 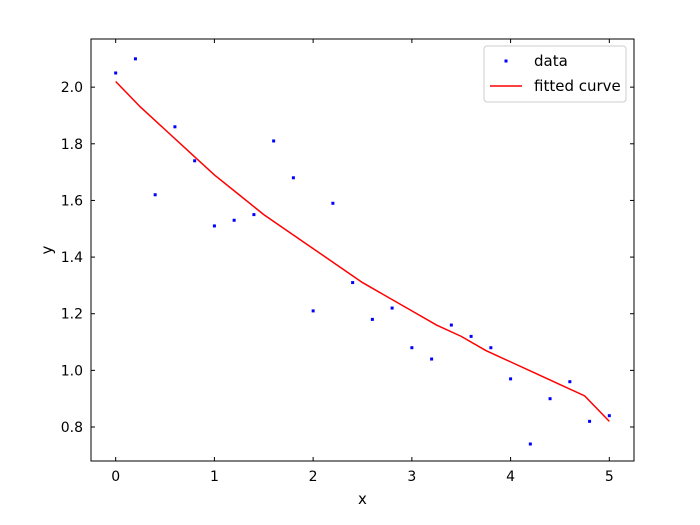 What do you see at coordinates (577, 86) in the screenshot?
I see `legend-label-fitted-curve: fitted curve` at bounding box center [577, 86].